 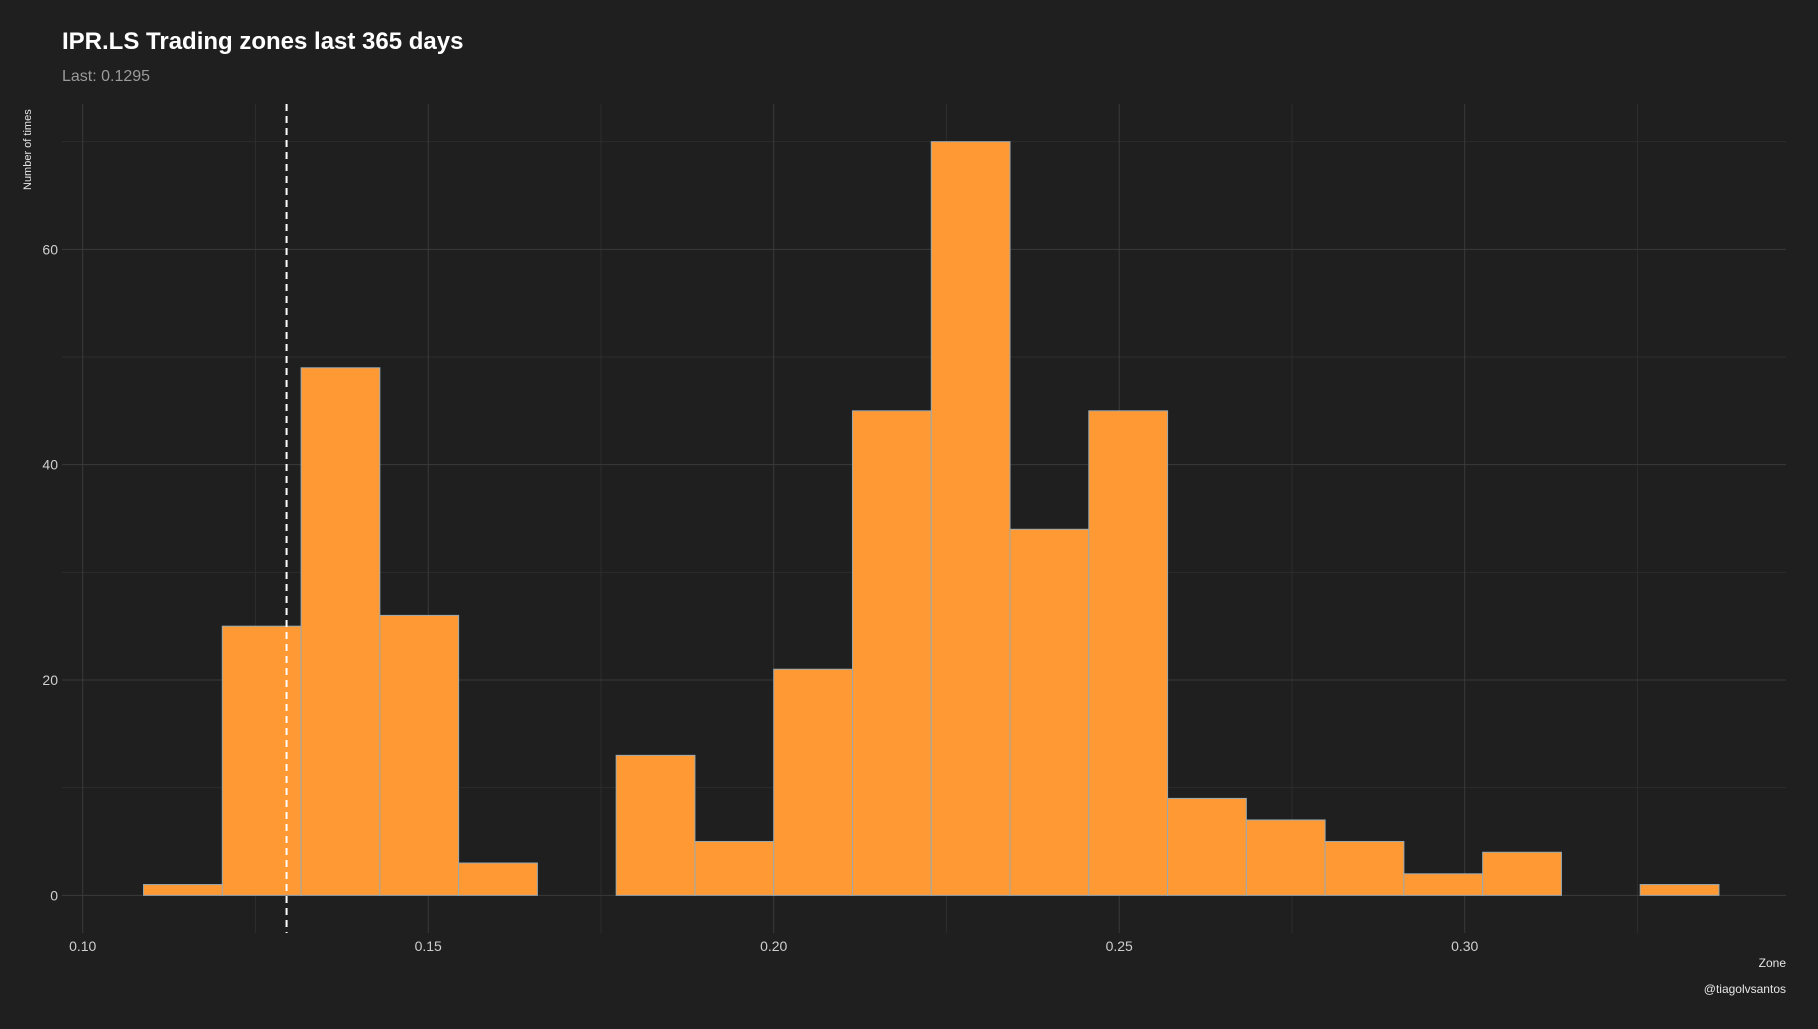 I want to click on x-tick-labels: 0.10 0.15 0.20 0.25 0.30, so click(x=773, y=946).